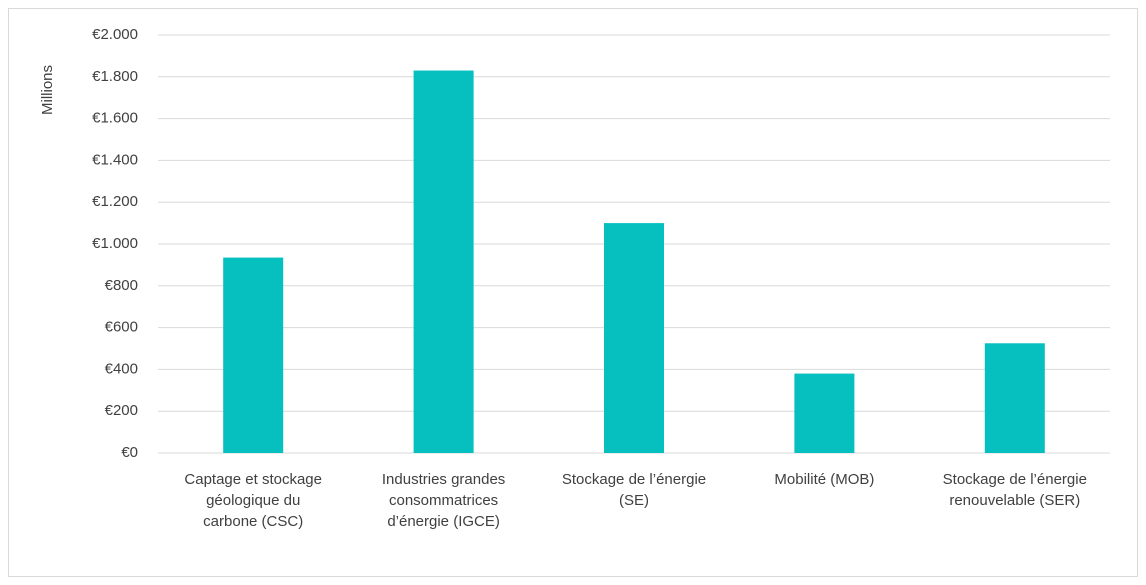 This screenshot has height=585, width=1146. Describe the element at coordinates (115, 243) in the screenshot. I see `y-tick-label: €1.000` at that location.